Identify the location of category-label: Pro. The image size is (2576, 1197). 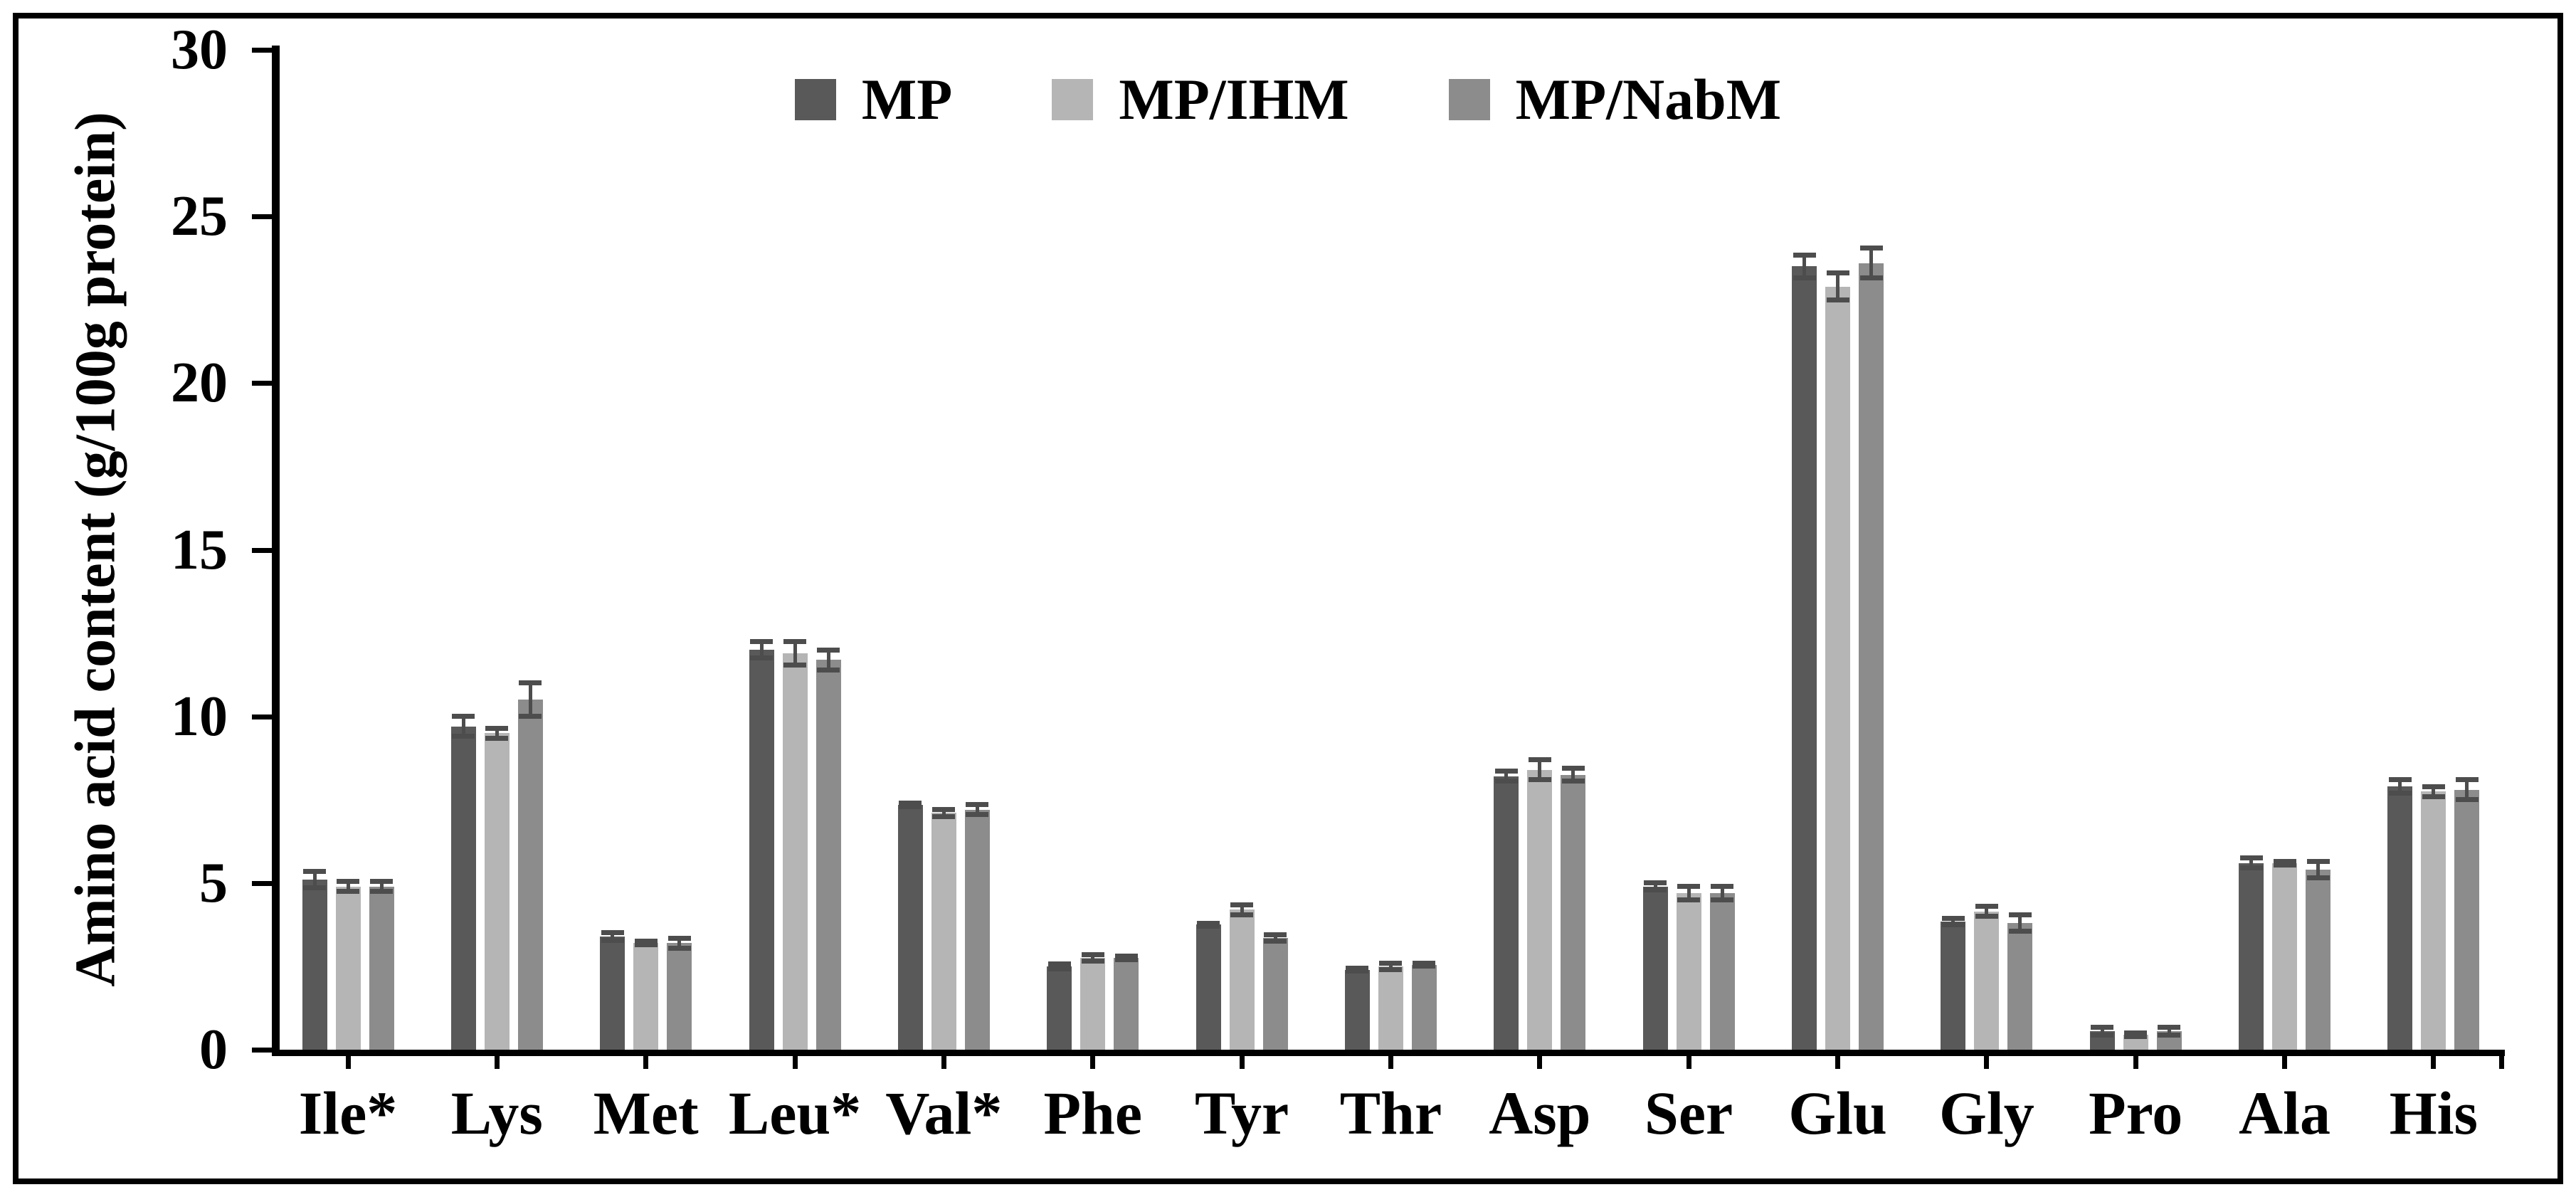
(2136, 1113).